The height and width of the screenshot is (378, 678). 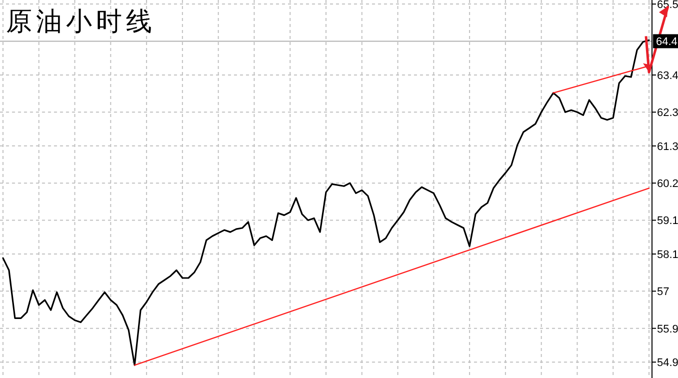 What do you see at coordinates (667, 184) in the screenshot?
I see `y-tick-label: 60.2` at bounding box center [667, 184].